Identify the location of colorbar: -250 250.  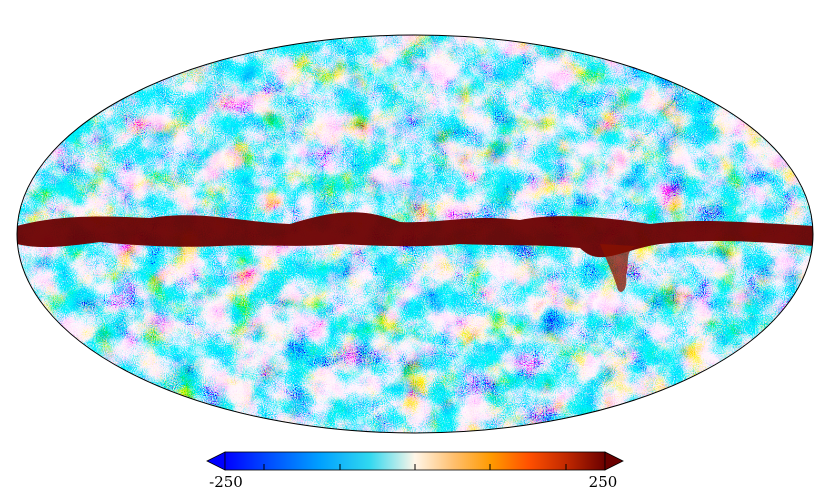
(415, 471).